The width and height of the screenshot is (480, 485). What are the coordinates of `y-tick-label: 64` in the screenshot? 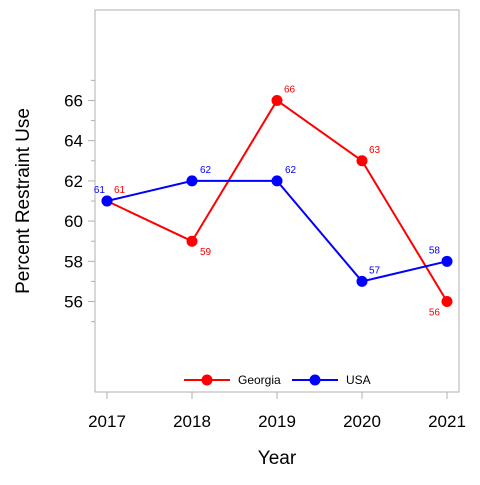 It's located at (73, 141).